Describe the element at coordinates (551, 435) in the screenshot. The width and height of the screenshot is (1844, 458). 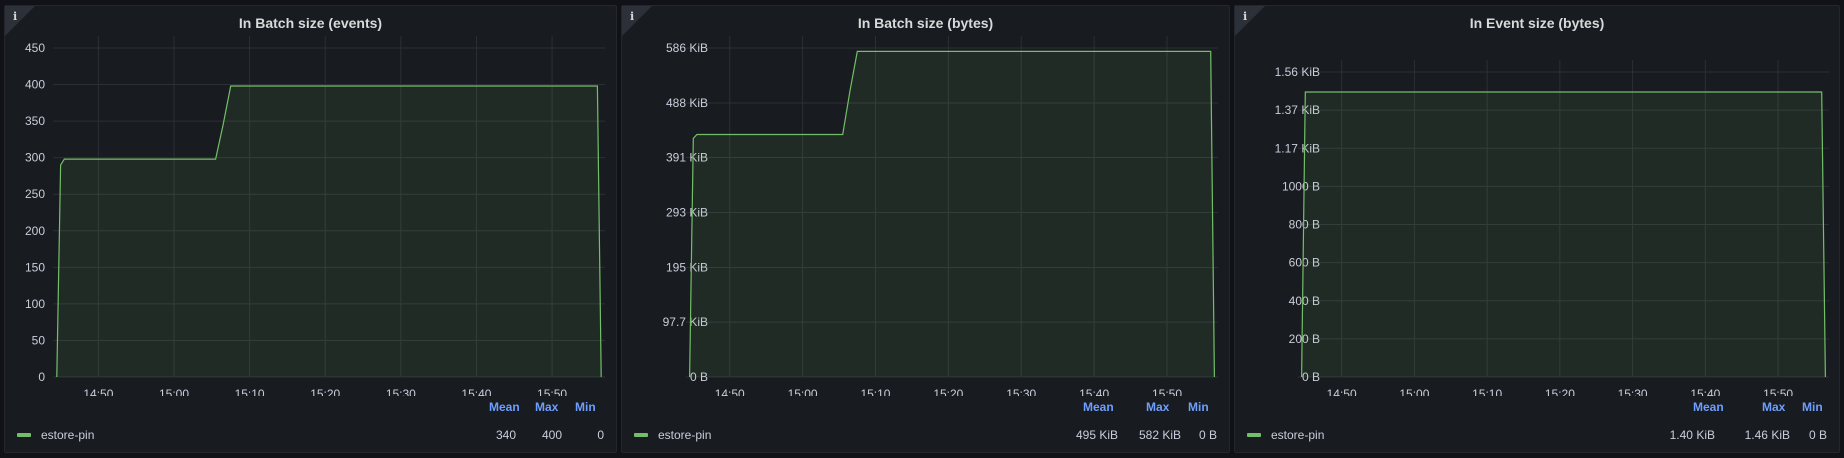
I see `legend-max-value: 400` at that location.